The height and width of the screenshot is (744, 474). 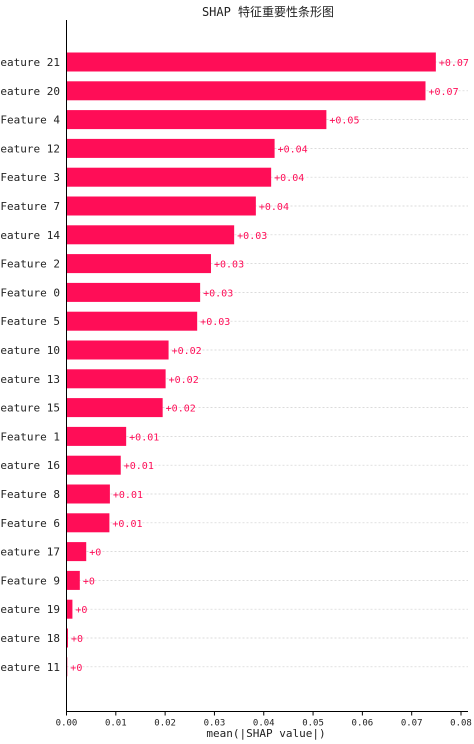 I want to click on category-label: Feature 7, so click(x=30, y=206).